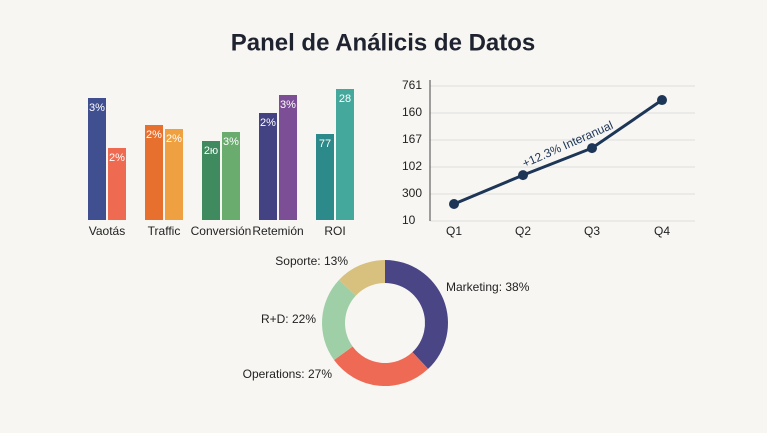 Image resolution: width=767 pixels, height=433 pixels. I want to click on y-tick-label: 300, so click(412, 193).